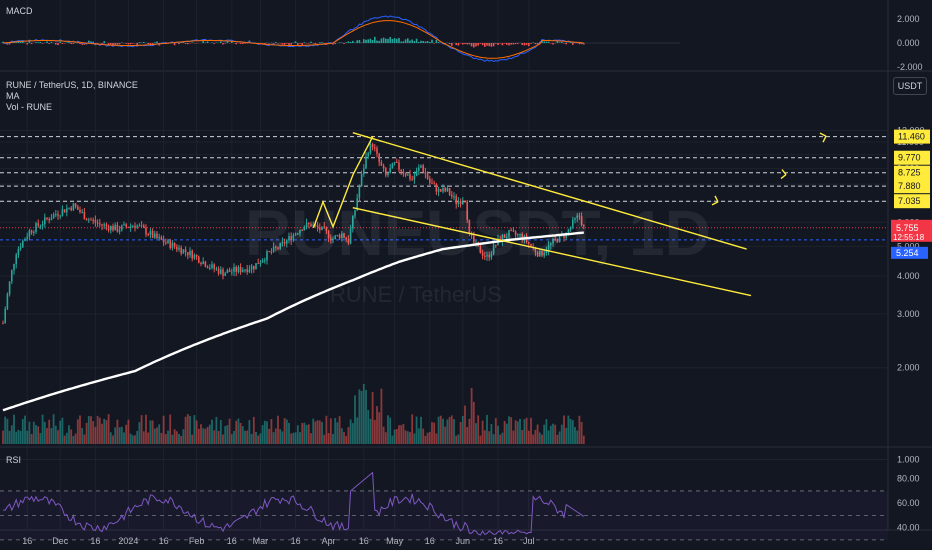 This screenshot has width=932, height=550. I want to click on rsi-label: RSI, so click(14, 460).